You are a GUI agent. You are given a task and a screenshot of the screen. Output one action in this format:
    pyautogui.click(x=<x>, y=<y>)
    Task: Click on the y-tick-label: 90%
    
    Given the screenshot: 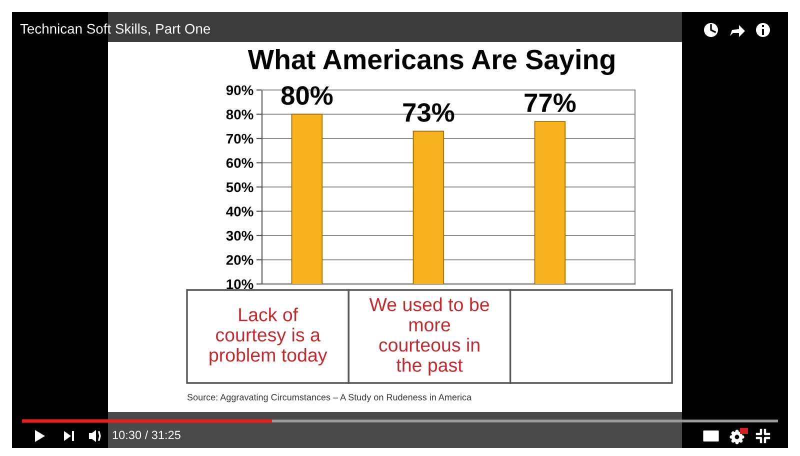 What is the action you would take?
    pyautogui.click(x=240, y=90)
    